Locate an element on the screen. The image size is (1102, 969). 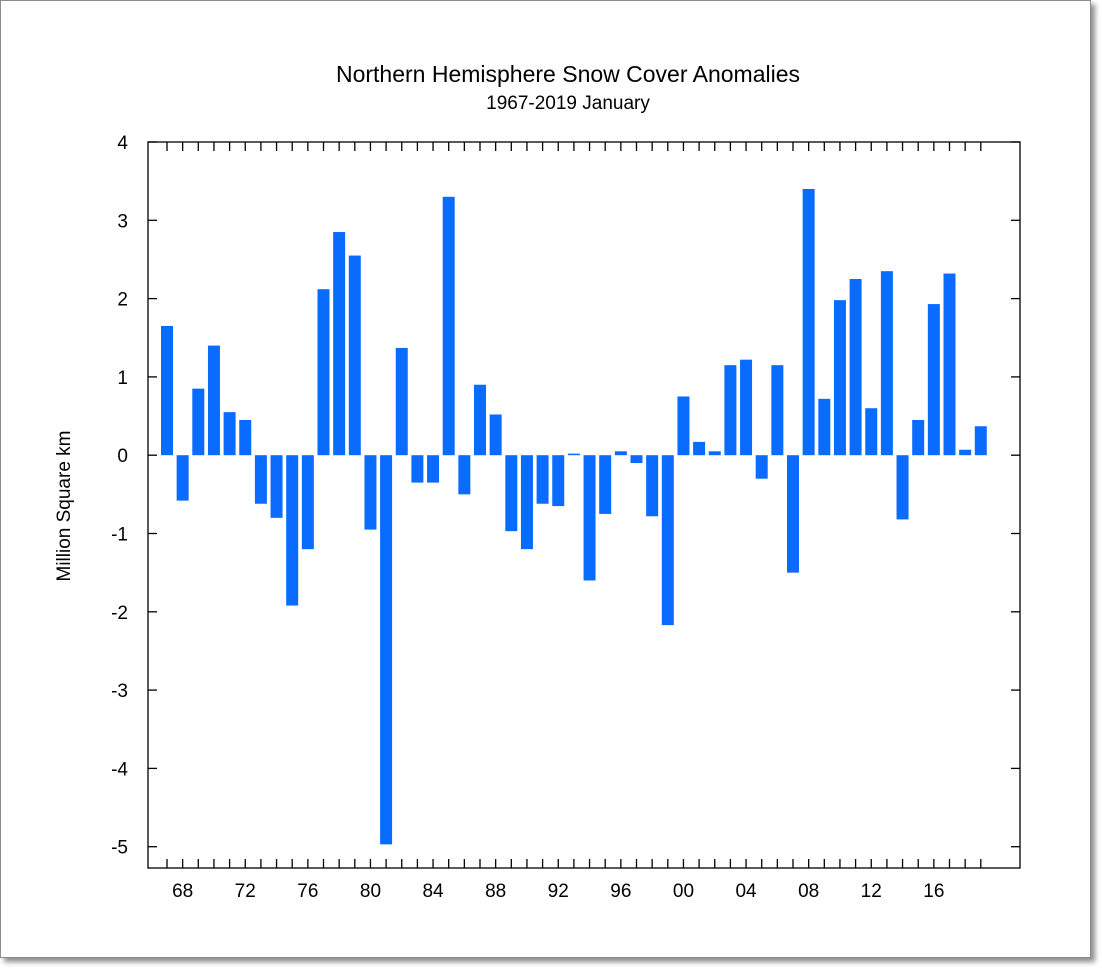
bar-1979 is located at coordinates (354, 355).